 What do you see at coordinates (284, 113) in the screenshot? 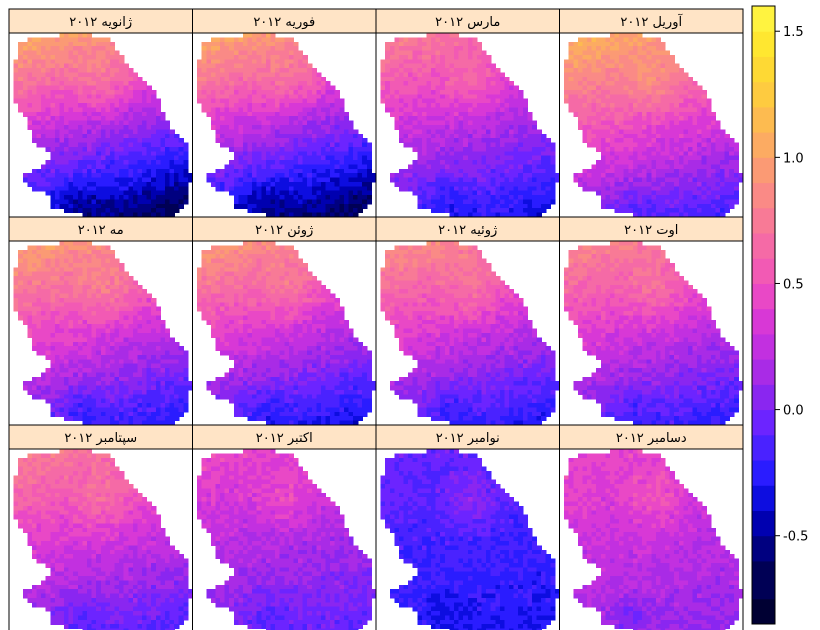
I see `panel: فوریه ۲۰۱۲` at bounding box center [284, 113].